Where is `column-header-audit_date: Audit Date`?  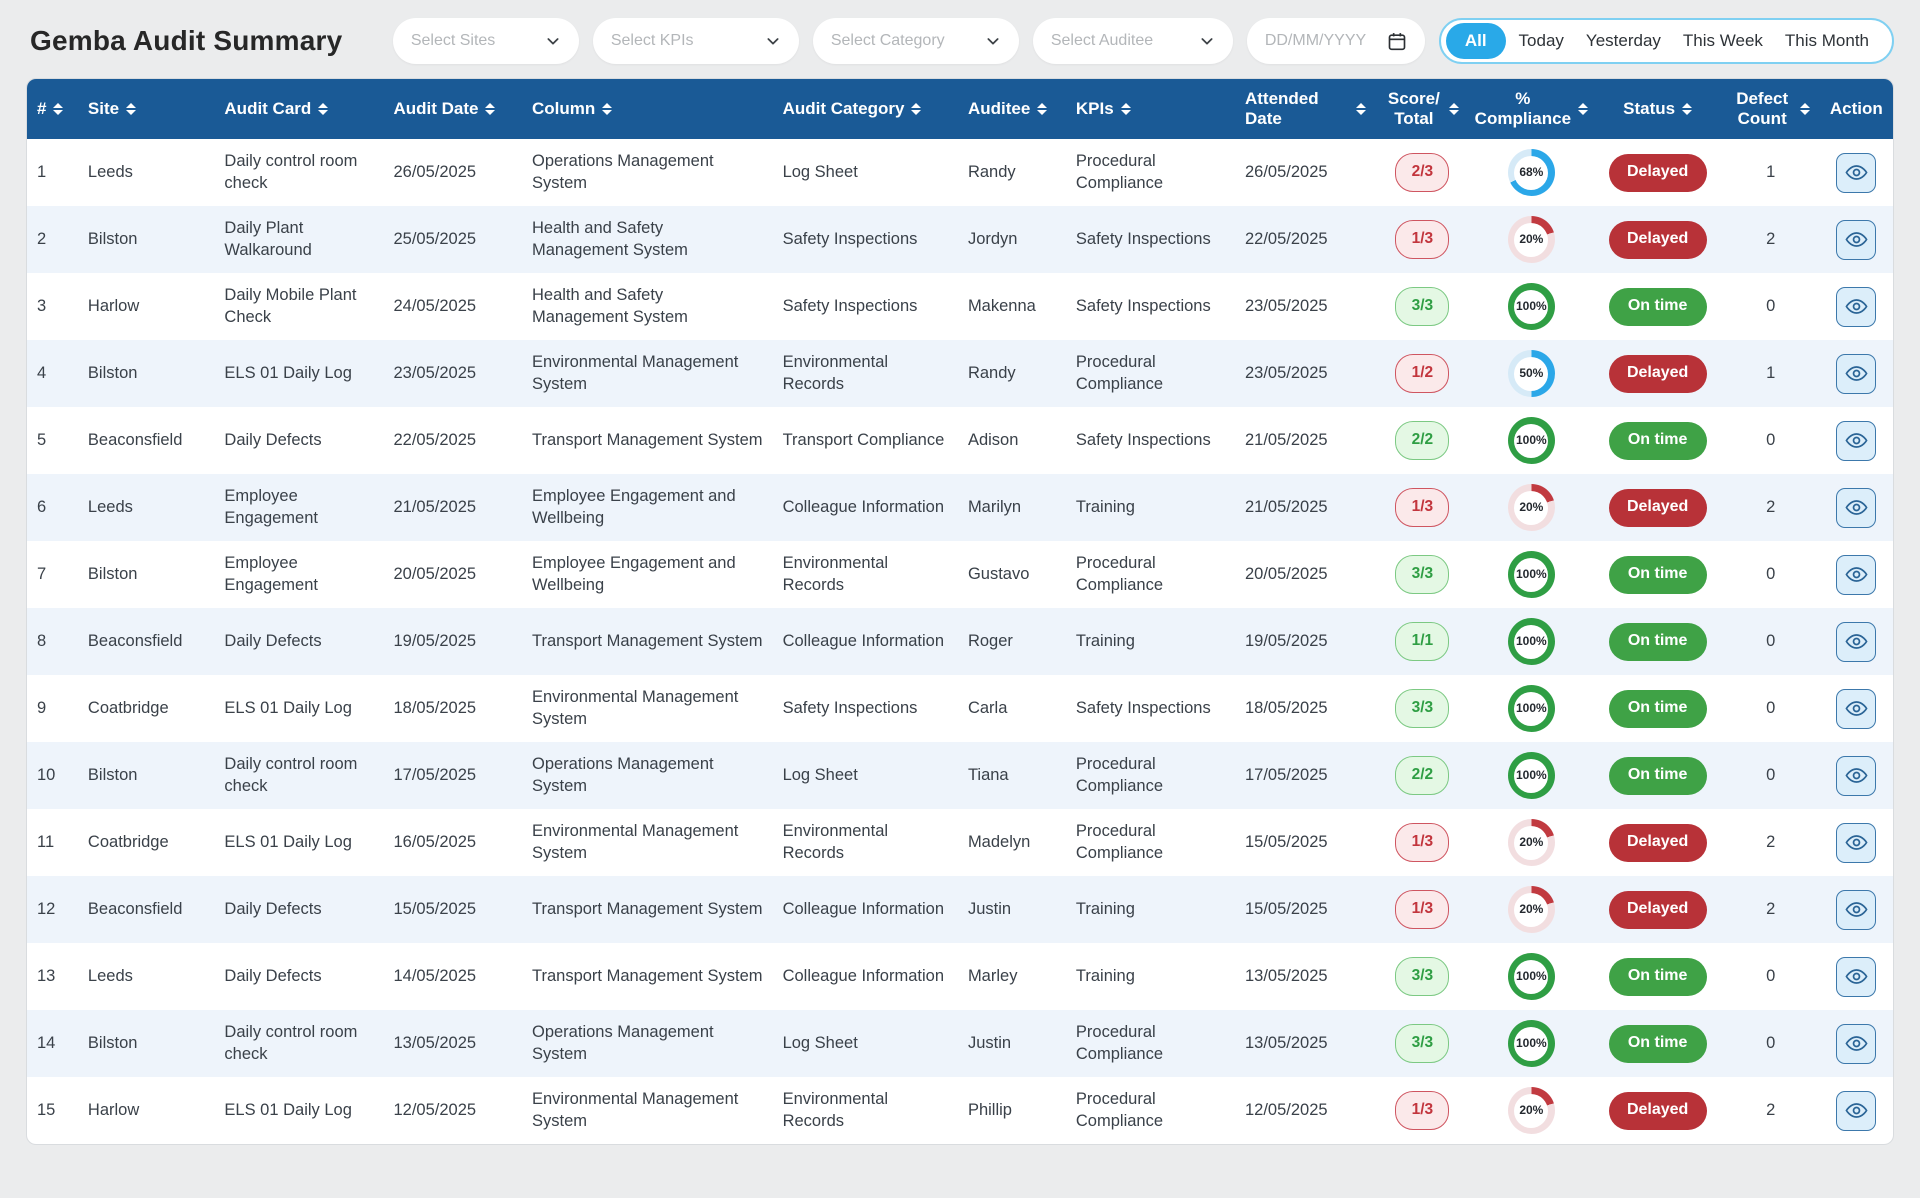 column-header-audit_date: Audit Date is located at coordinates (452, 109).